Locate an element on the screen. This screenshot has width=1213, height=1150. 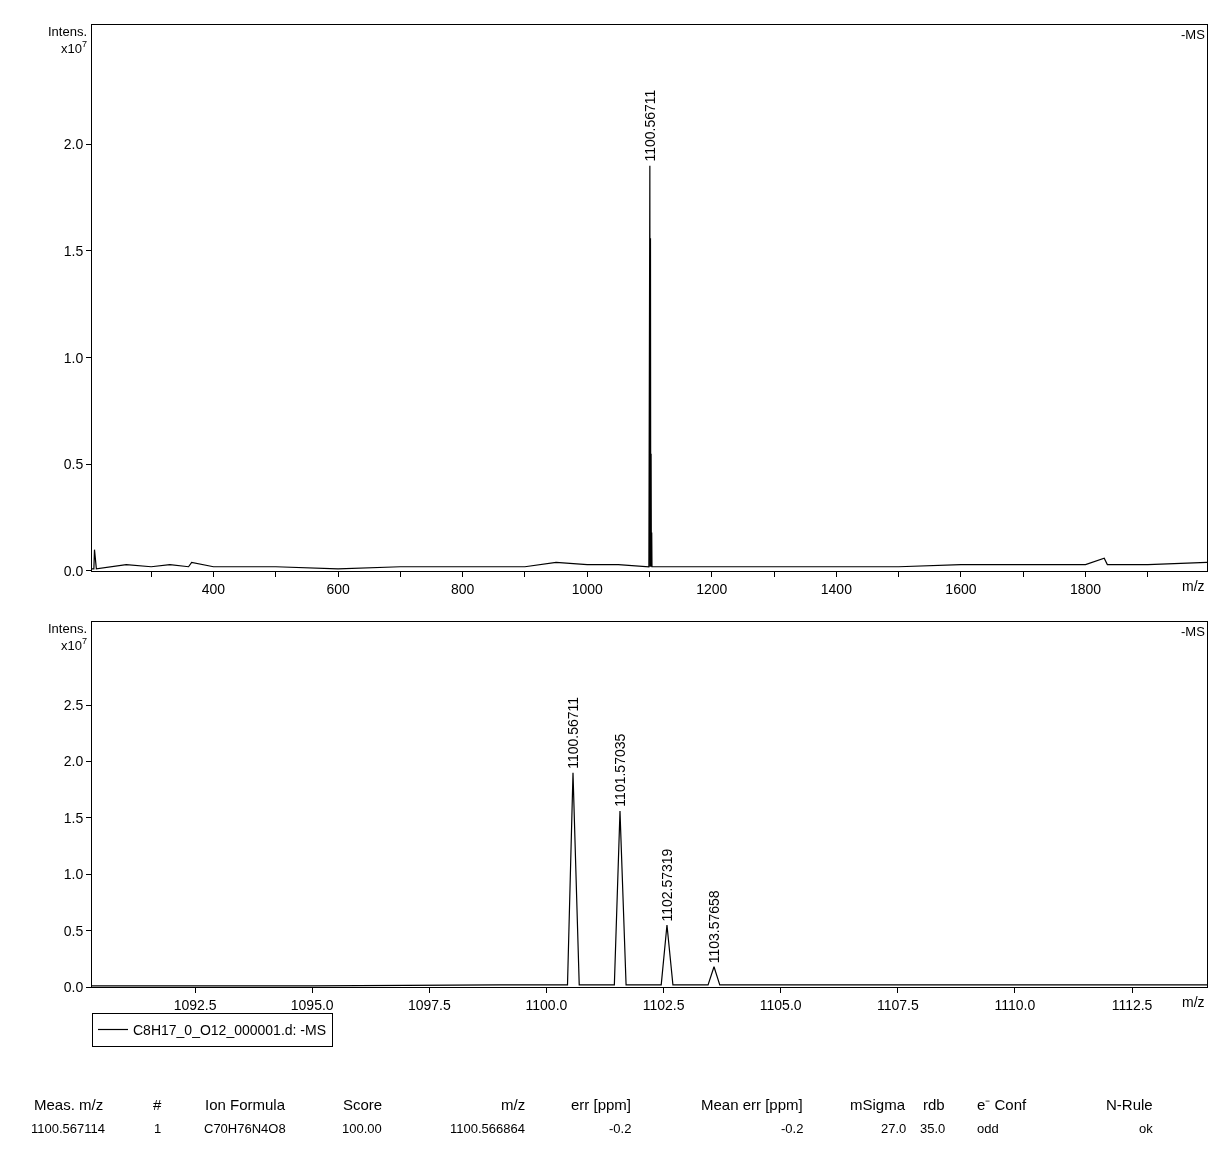
text: 1100.566864 is located at coordinates (487, 1128).